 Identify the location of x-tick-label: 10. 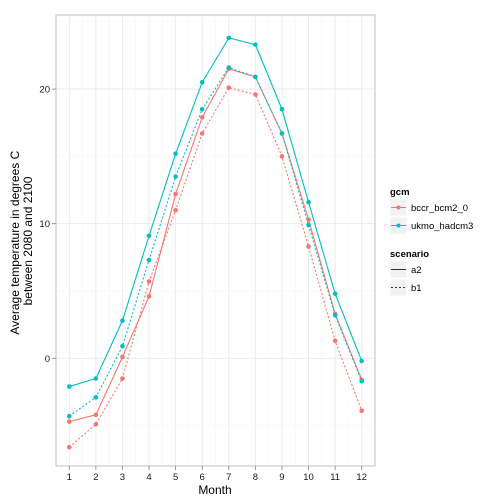
(308, 477).